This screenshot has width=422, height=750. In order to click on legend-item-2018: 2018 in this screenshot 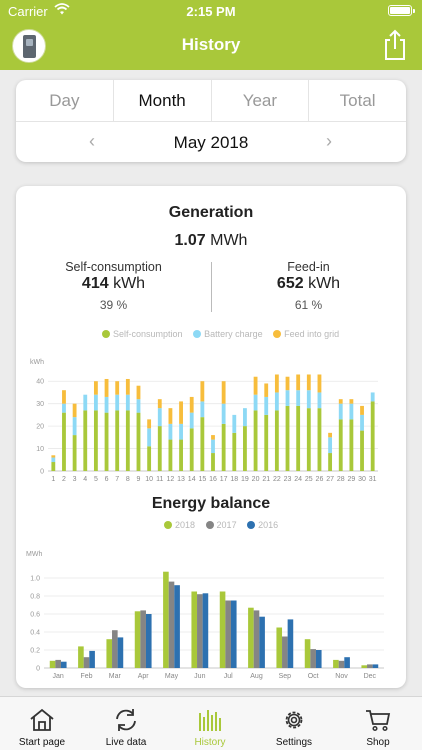, I will do `click(179, 525)`.